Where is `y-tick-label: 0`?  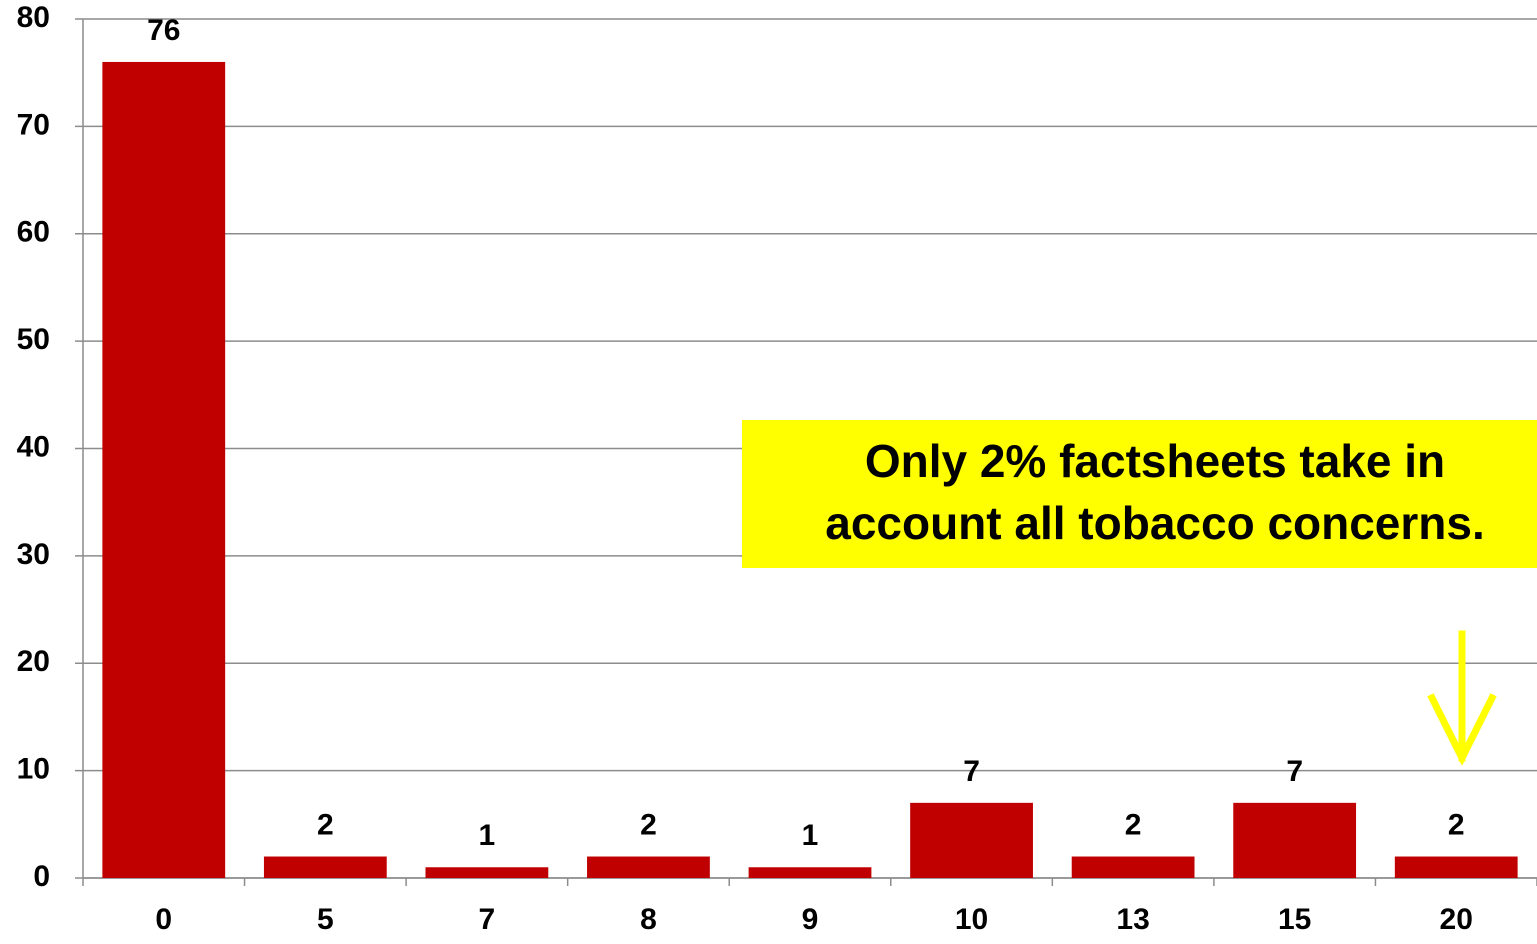
y-tick-label: 0 is located at coordinates (41, 876).